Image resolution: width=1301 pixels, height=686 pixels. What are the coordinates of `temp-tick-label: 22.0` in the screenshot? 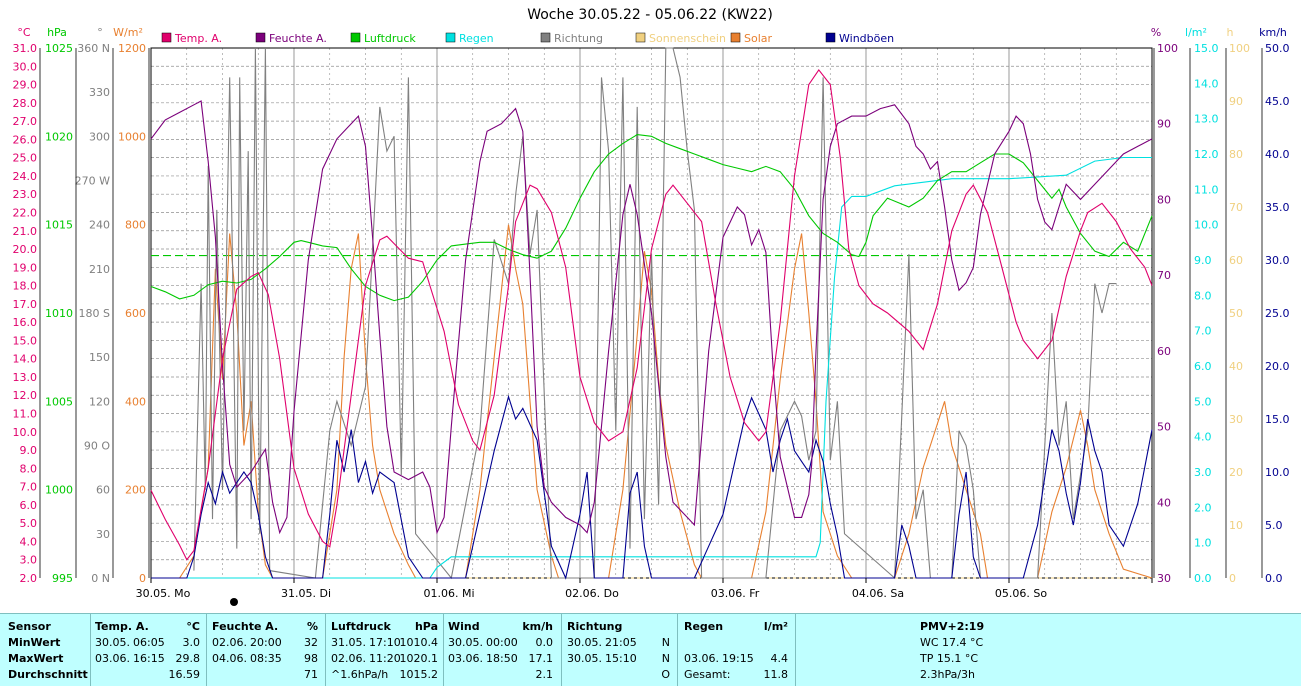 It's located at (25, 212).